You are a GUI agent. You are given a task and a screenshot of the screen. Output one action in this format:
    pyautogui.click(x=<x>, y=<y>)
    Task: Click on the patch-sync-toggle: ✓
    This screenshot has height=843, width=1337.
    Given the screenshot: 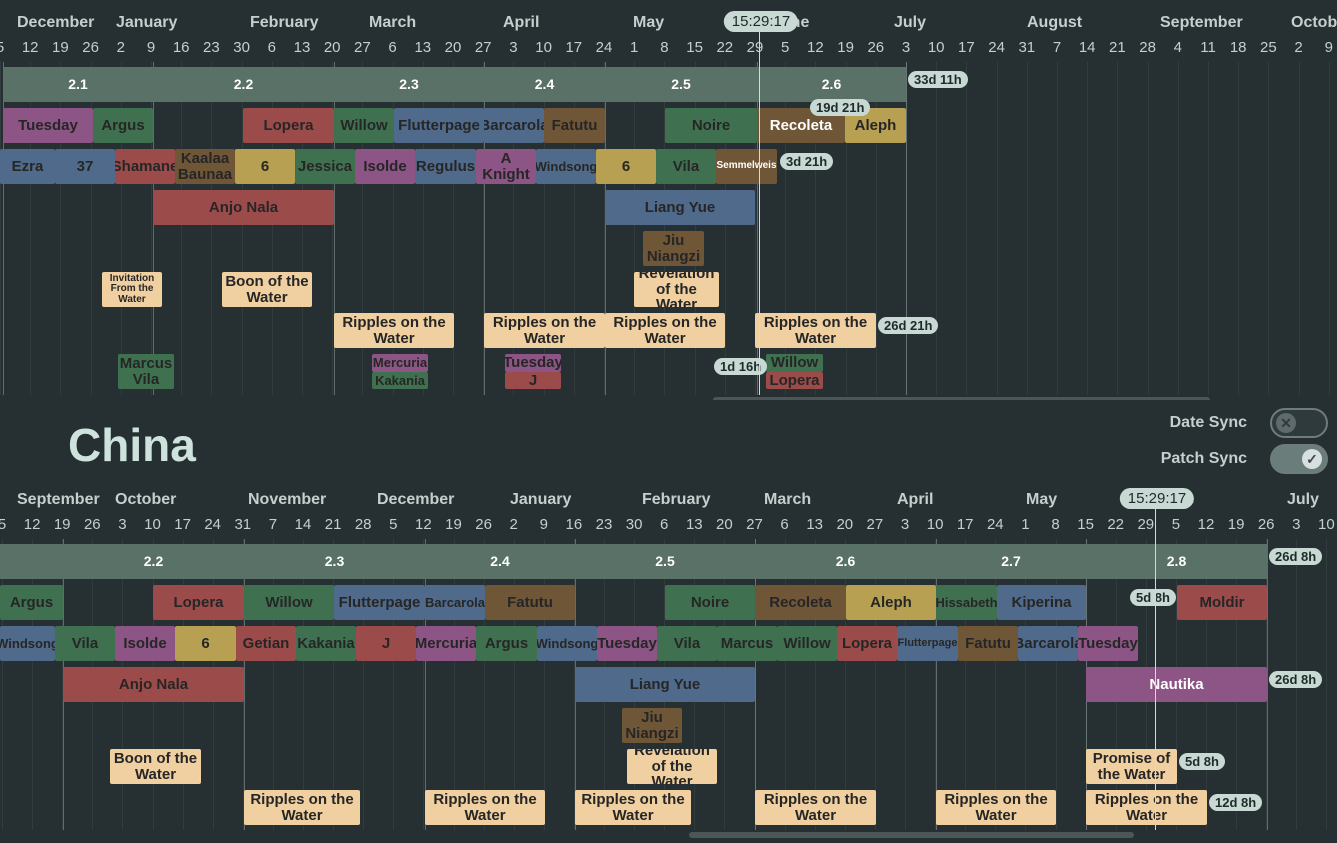 What is the action you would take?
    pyautogui.click(x=1299, y=459)
    